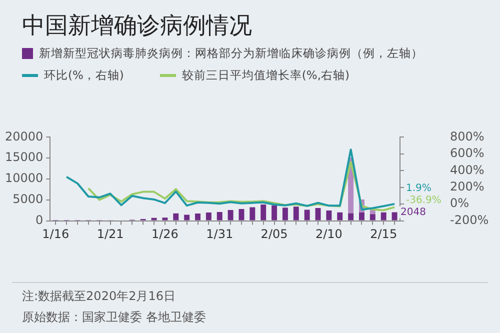 The image size is (500, 333). Describe the element at coordinates (469, 219) in the screenshot. I see `y2-tick-label: -200%` at that location.